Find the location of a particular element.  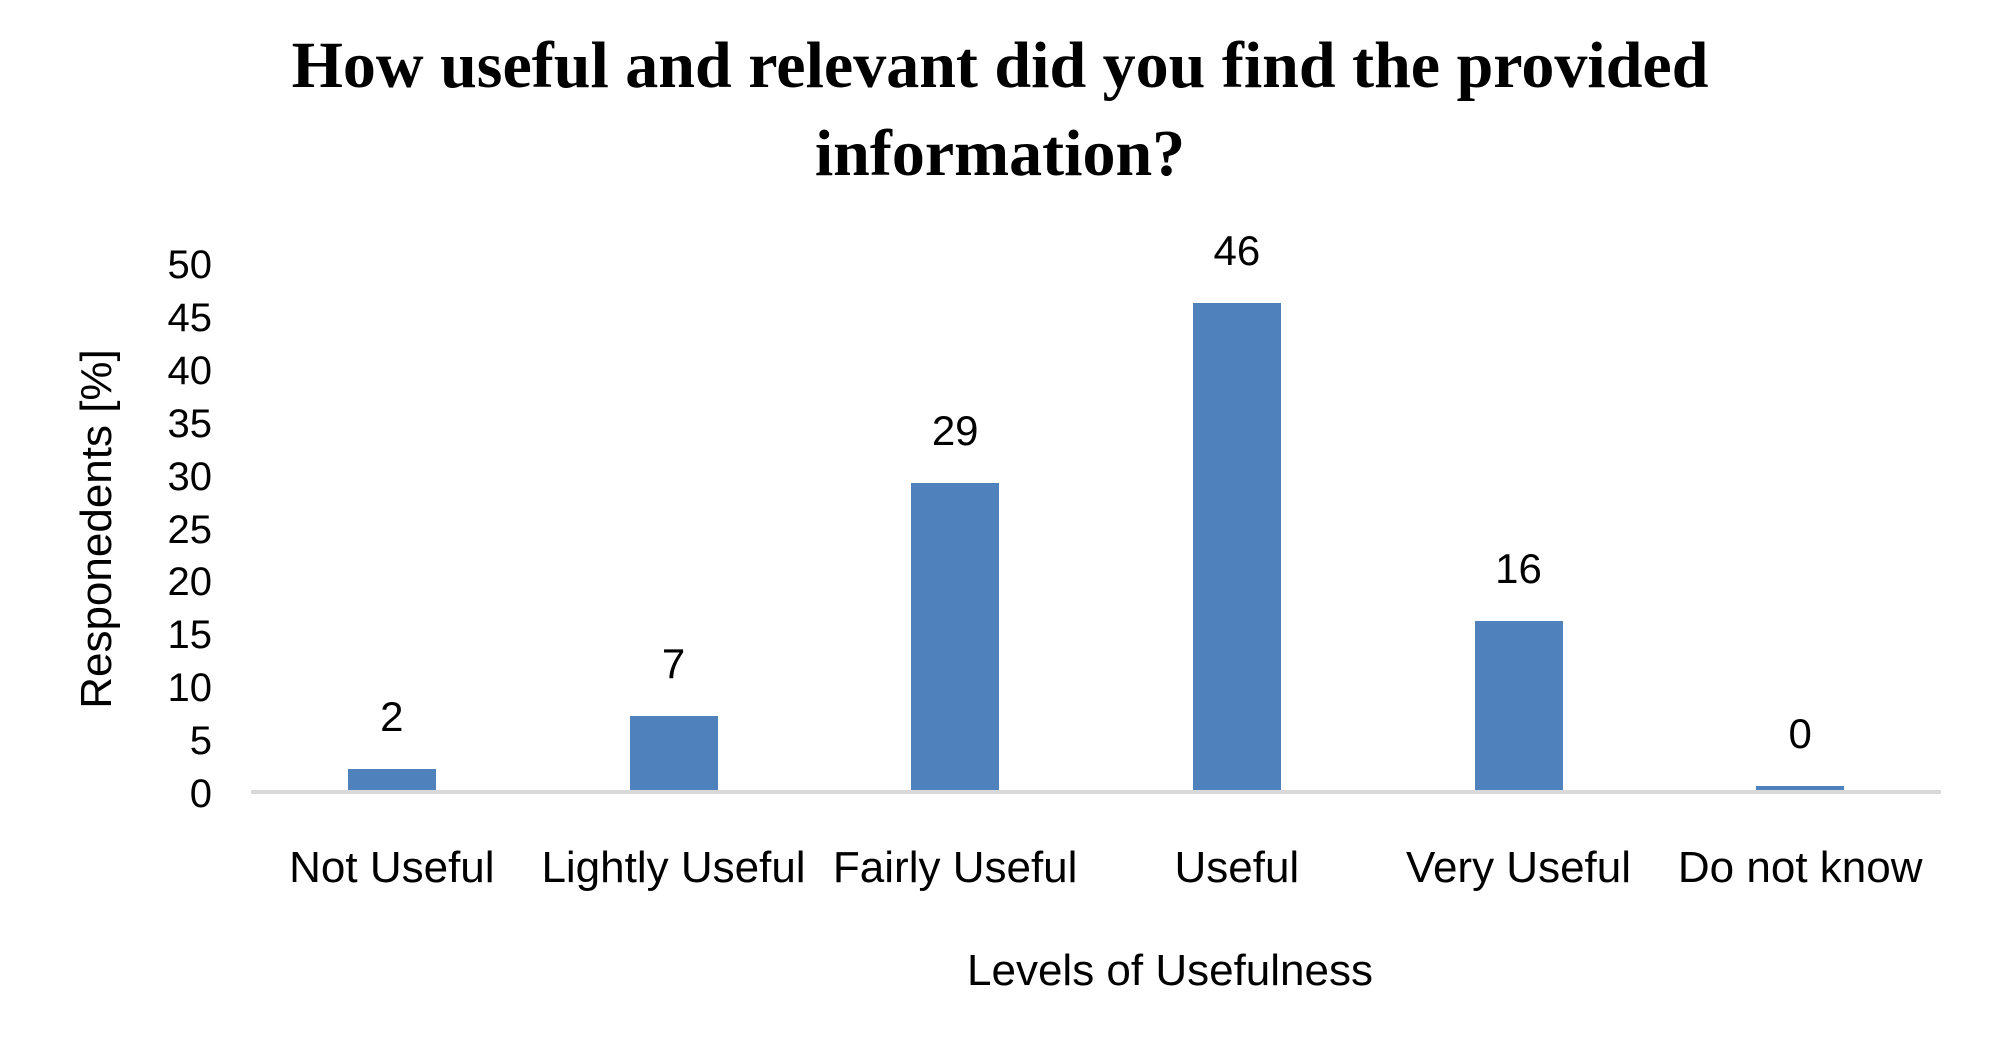

category-label: Do not know is located at coordinates (1800, 867).